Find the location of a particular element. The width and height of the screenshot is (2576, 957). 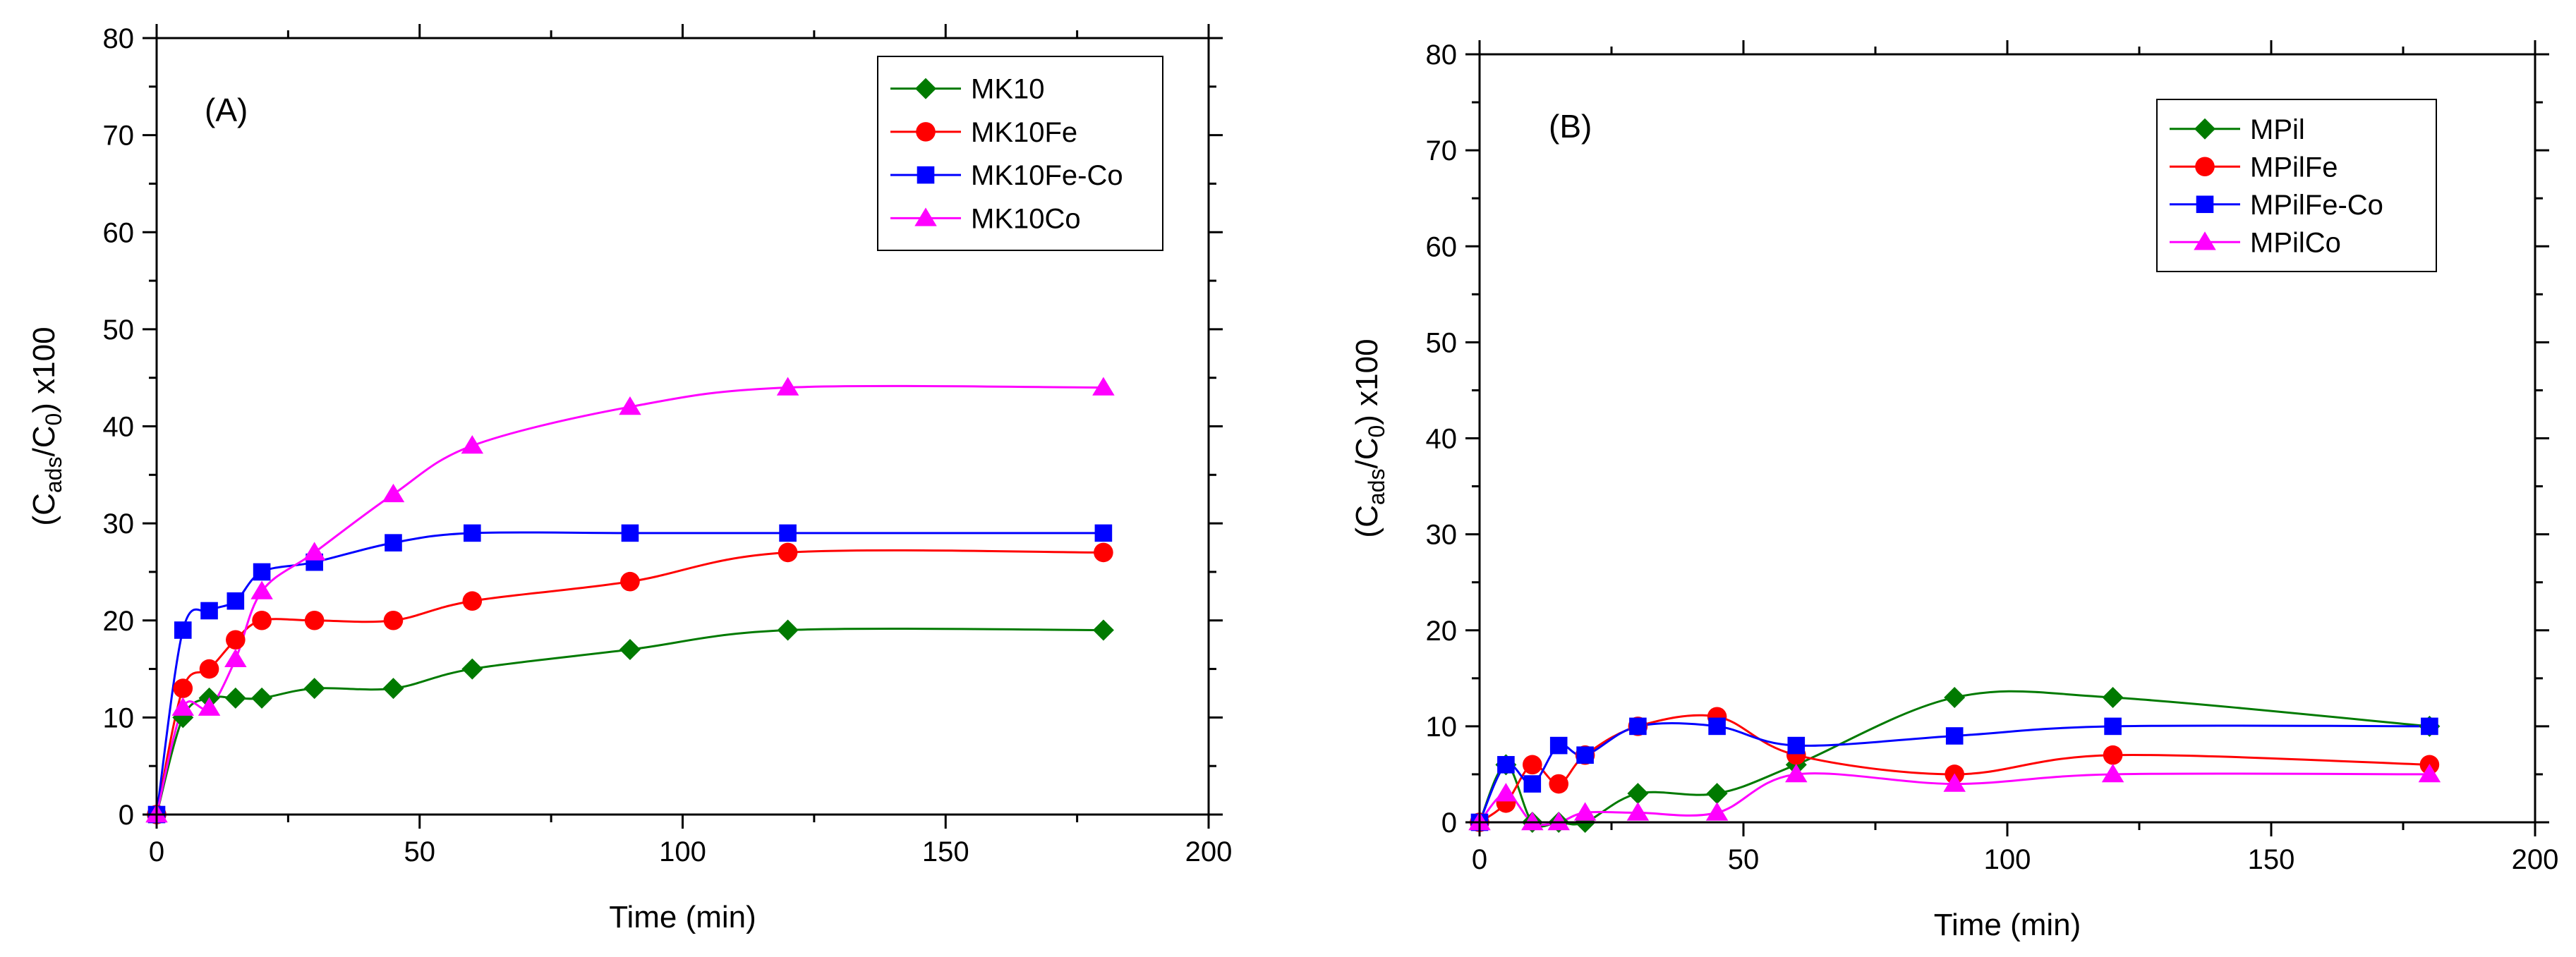

y-tick-label: 0 is located at coordinates (1449, 823).